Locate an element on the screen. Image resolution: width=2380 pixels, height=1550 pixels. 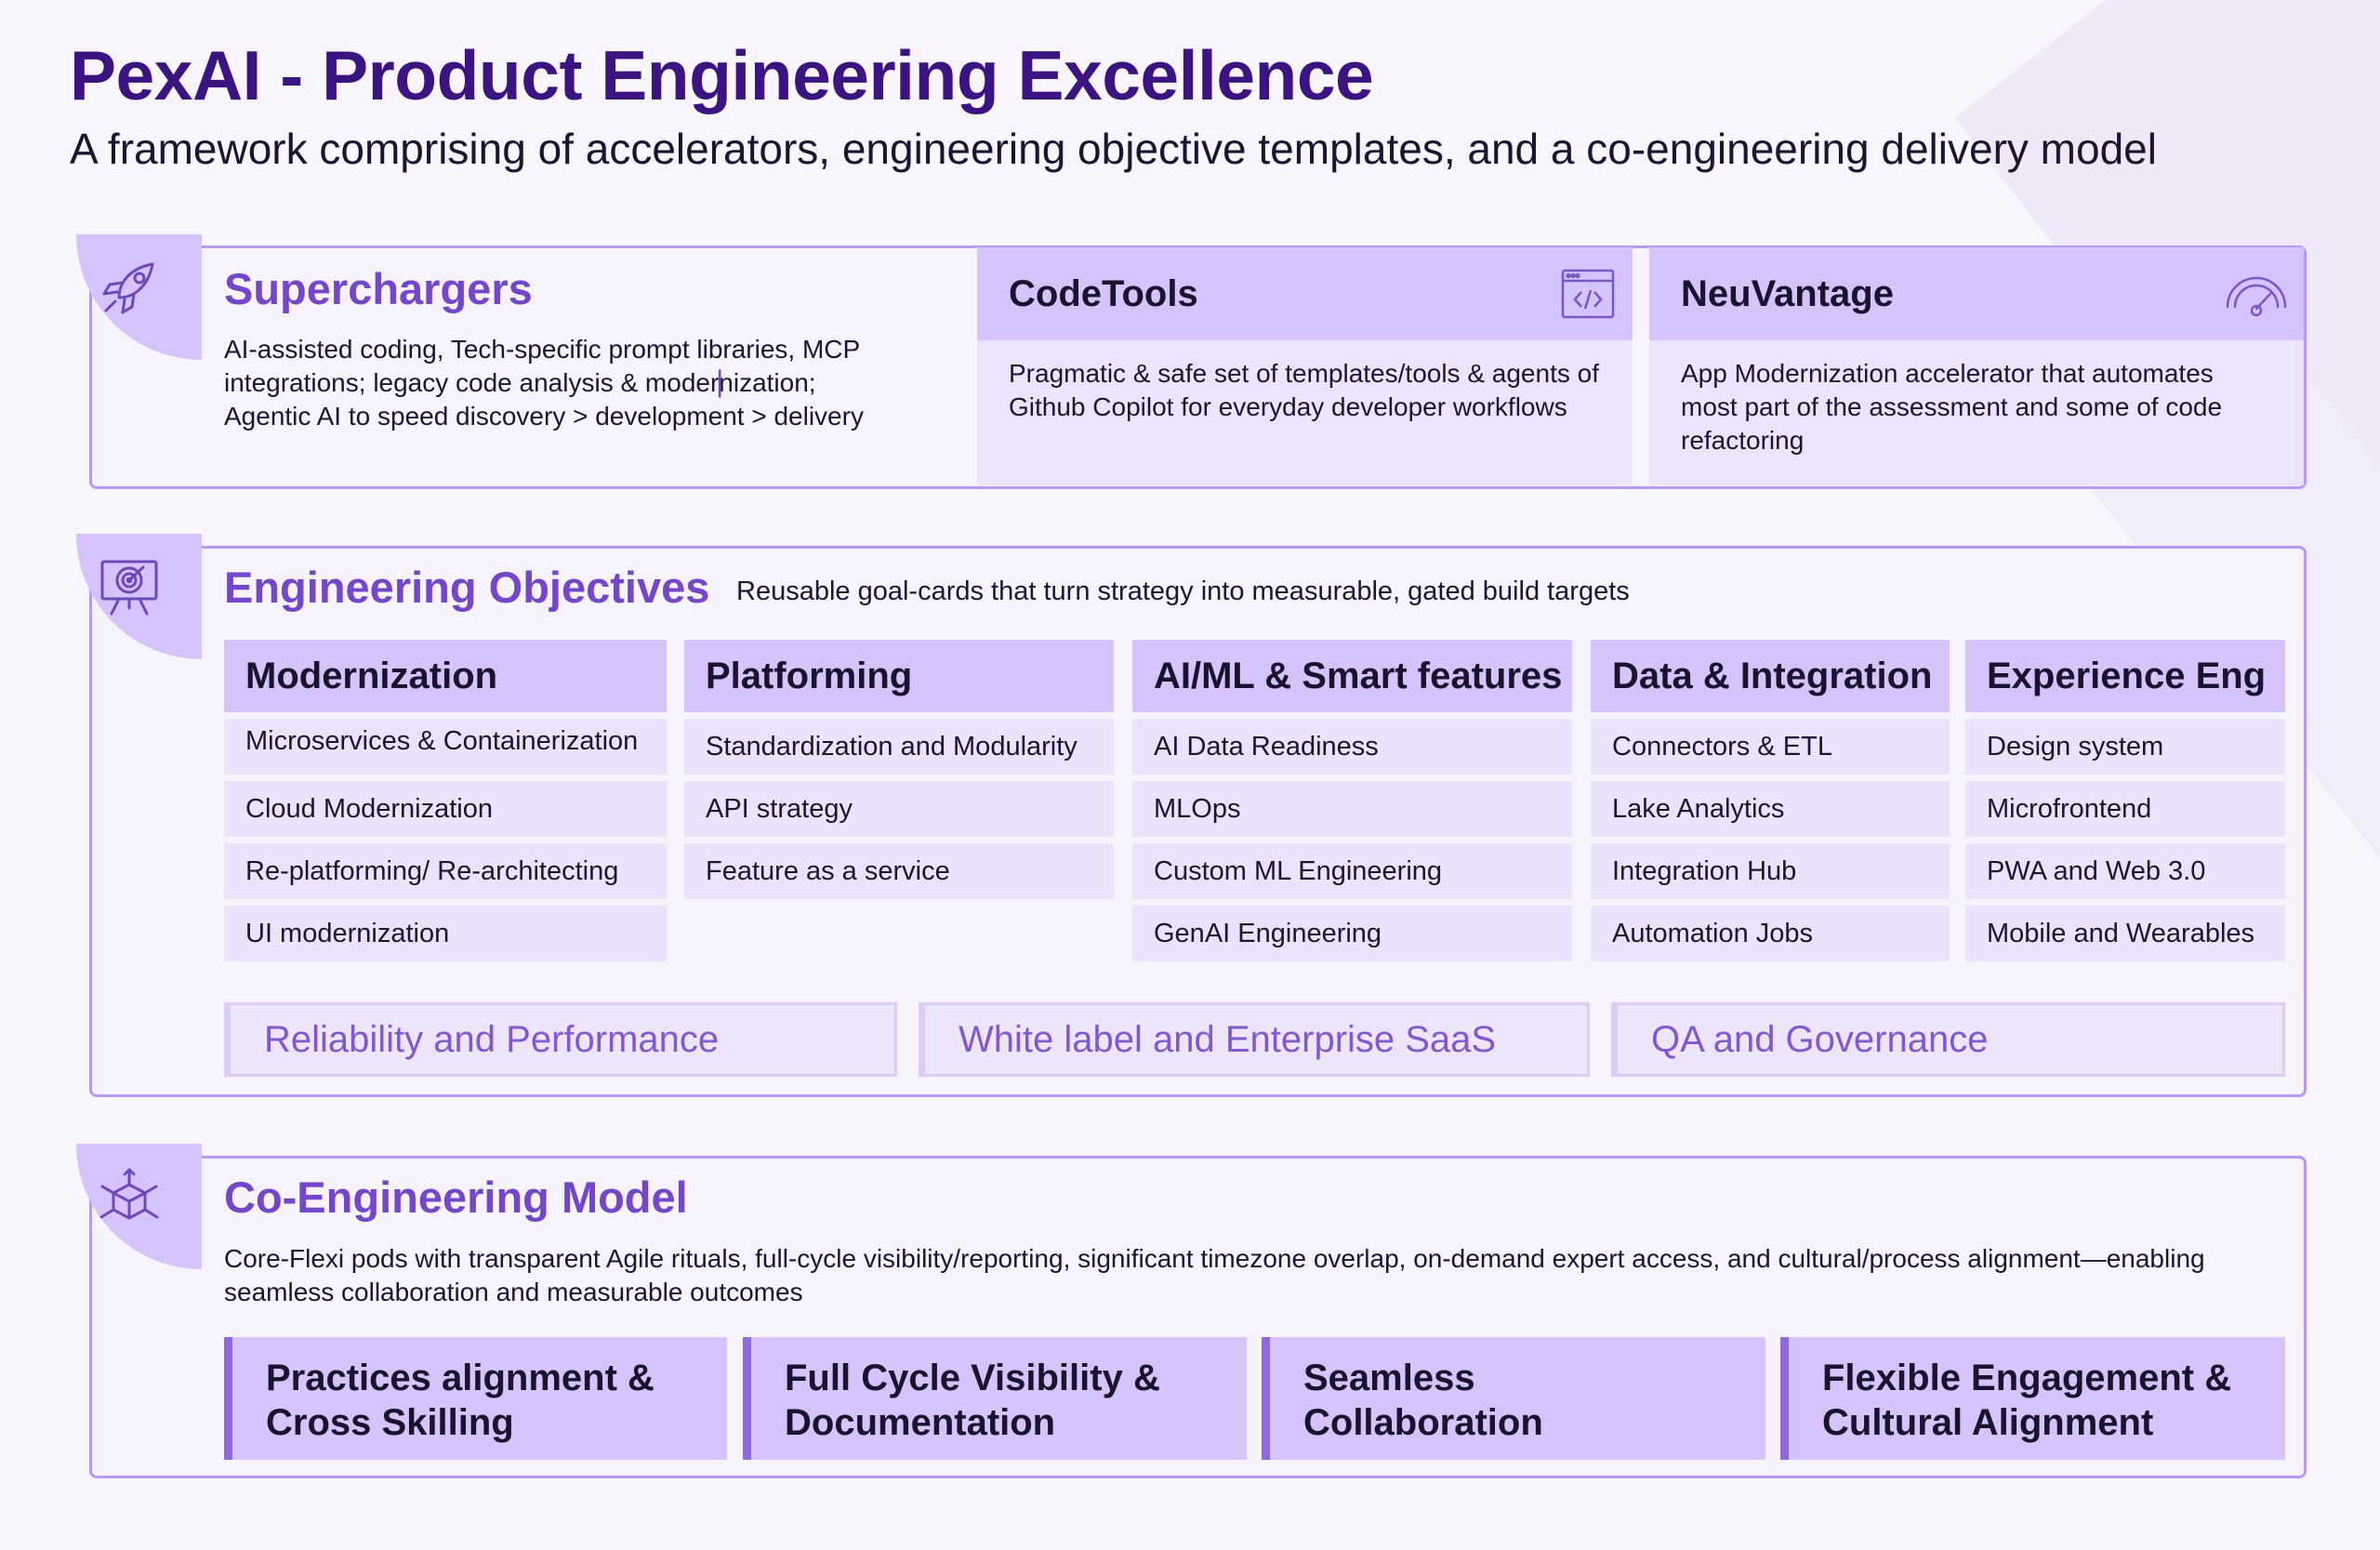
tool-card-header: NeuVantage is located at coordinates (1976, 293).